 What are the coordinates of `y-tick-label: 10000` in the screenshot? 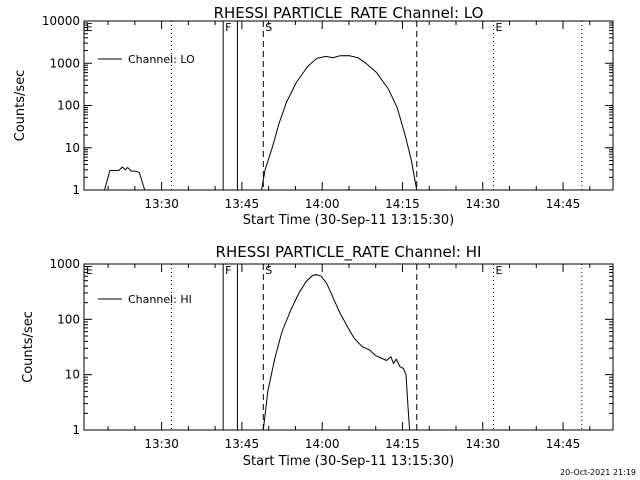 It's located at (61, 21).